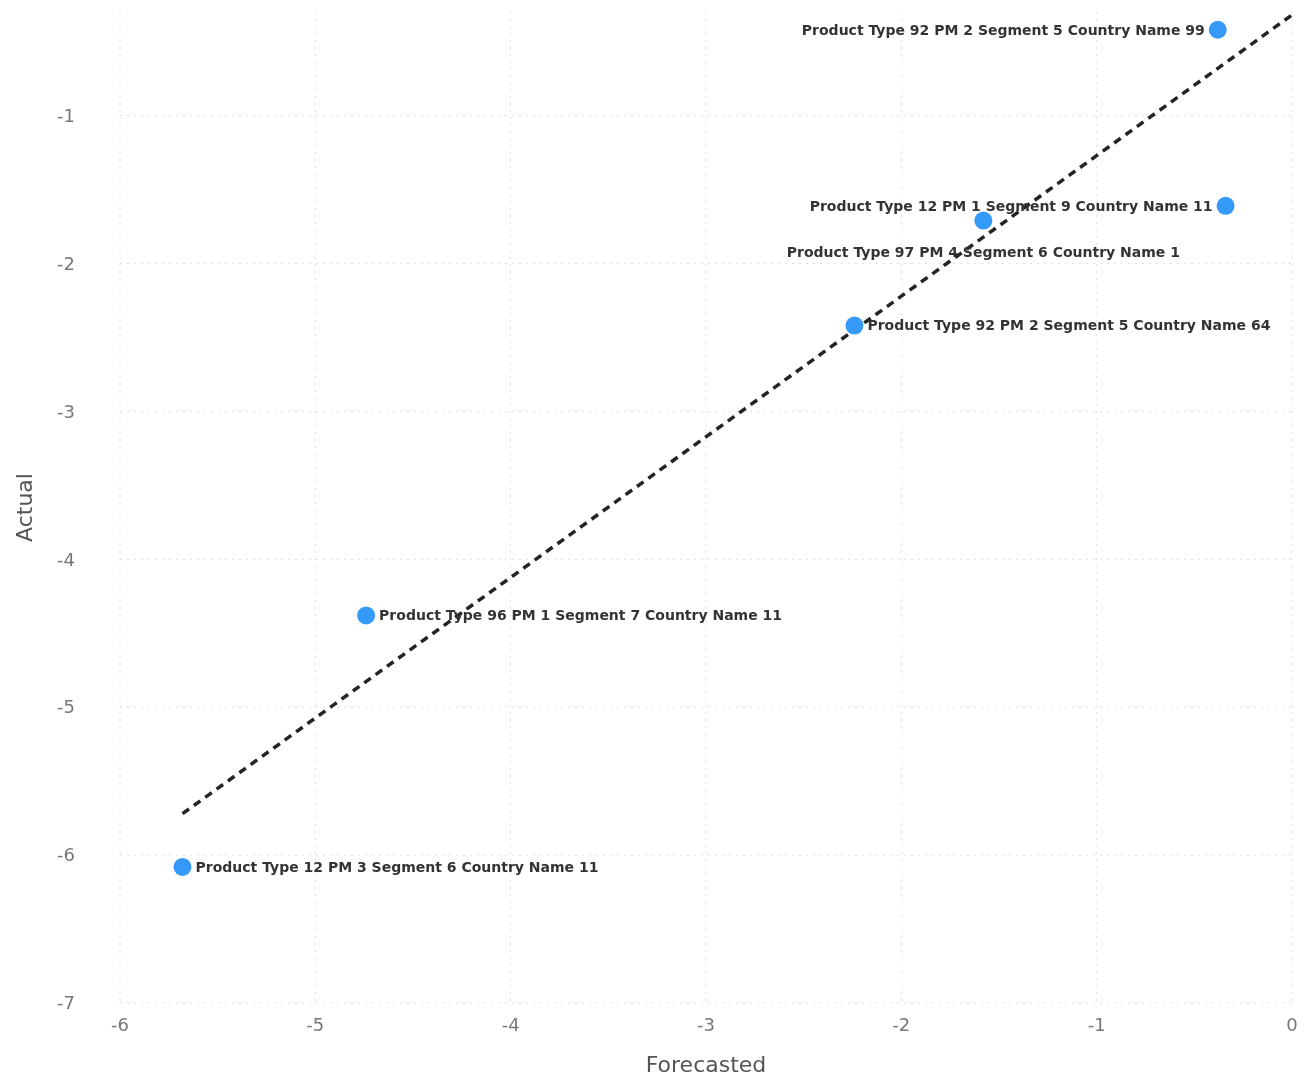 This screenshot has height=1086, width=1310. What do you see at coordinates (1069, 325) in the screenshot?
I see `data-label: Product Type 92 PM 2 Segment 5 Country Name 64` at bounding box center [1069, 325].